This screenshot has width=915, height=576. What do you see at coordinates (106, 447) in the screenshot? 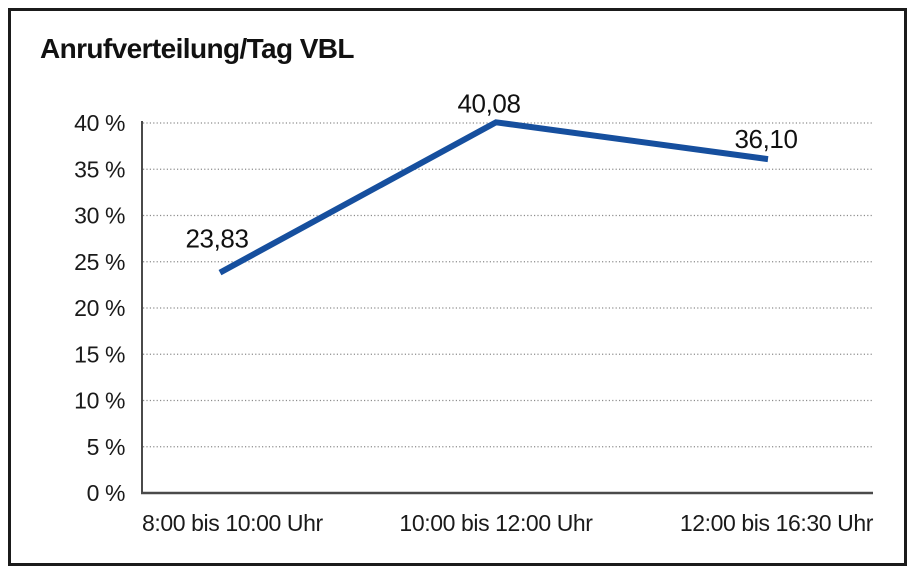
I see `y-tick-label: 5 %` at bounding box center [106, 447].